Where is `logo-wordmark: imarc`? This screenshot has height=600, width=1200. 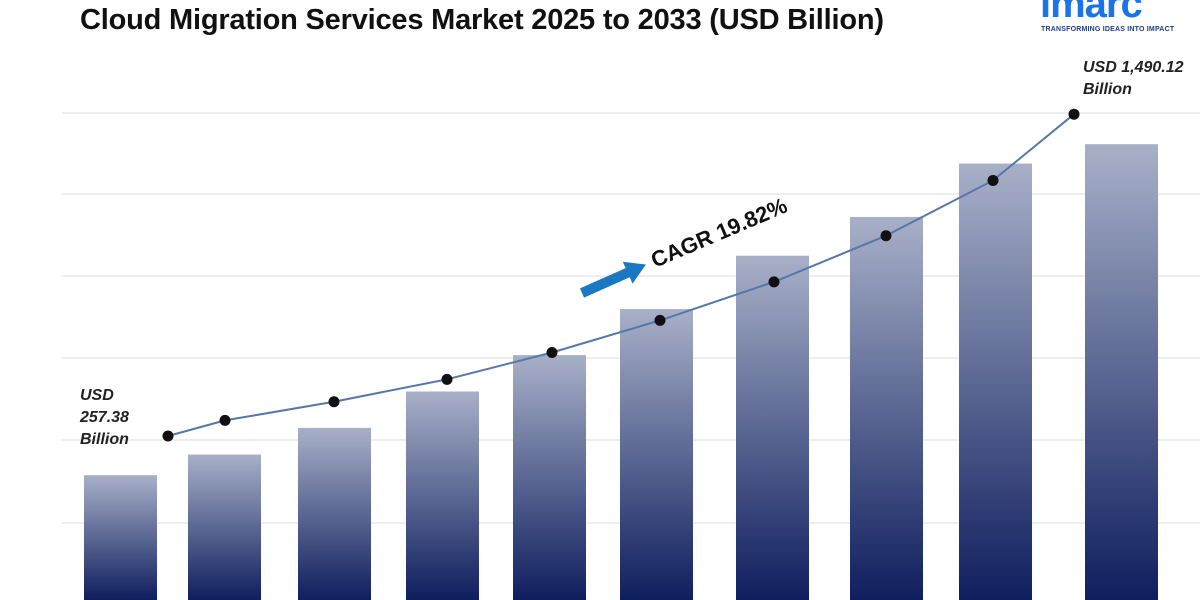
logo-wordmark: imarc is located at coordinates (1091, 13).